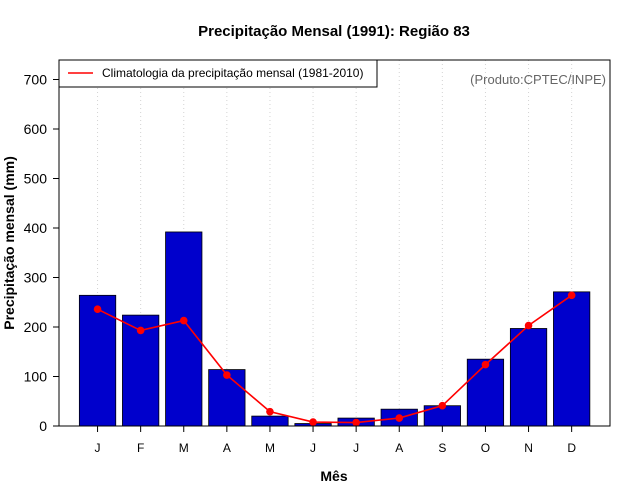 The height and width of the screenshot is (500, 640). Describe the element at coordinates (36, 228) in the screenshot. I see `y-tick-label: 400` at that location.